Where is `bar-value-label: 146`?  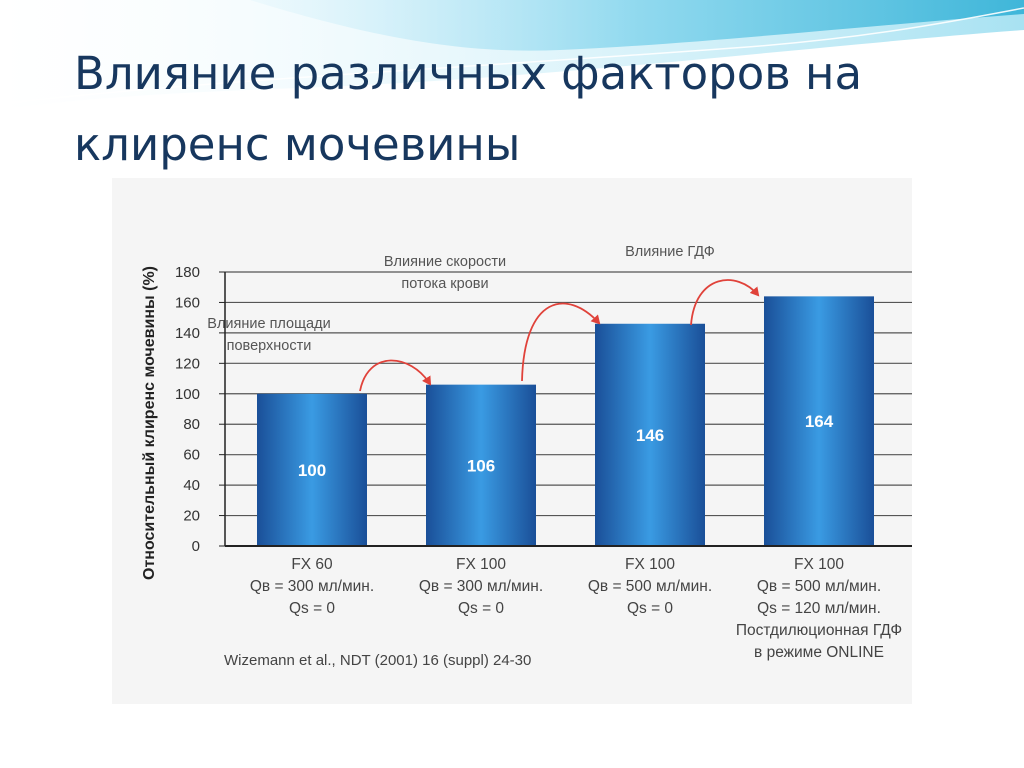 bar-value-label: 146 is located at coordinates (650, 435).